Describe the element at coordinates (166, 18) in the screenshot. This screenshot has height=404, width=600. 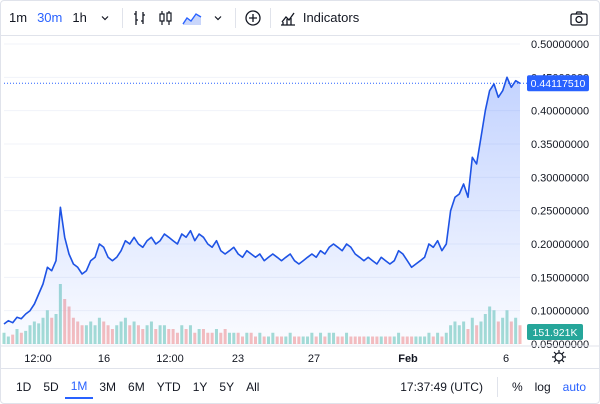
I see `candles-style-icon` at that location.